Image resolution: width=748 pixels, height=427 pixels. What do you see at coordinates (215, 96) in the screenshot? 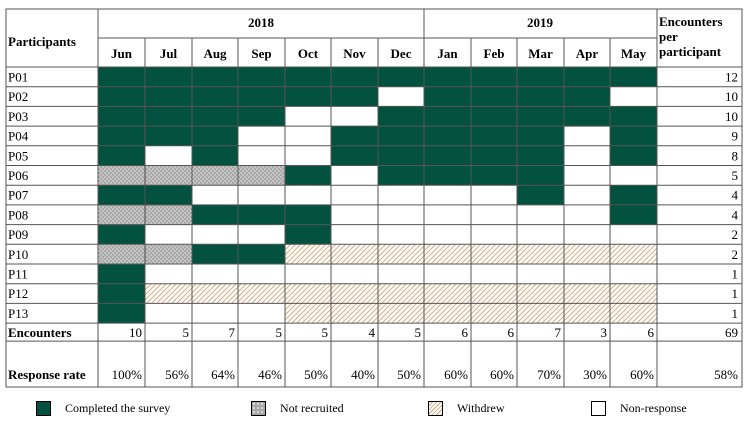
I see `cell-p02-aug` at bounding box center [215, 96].